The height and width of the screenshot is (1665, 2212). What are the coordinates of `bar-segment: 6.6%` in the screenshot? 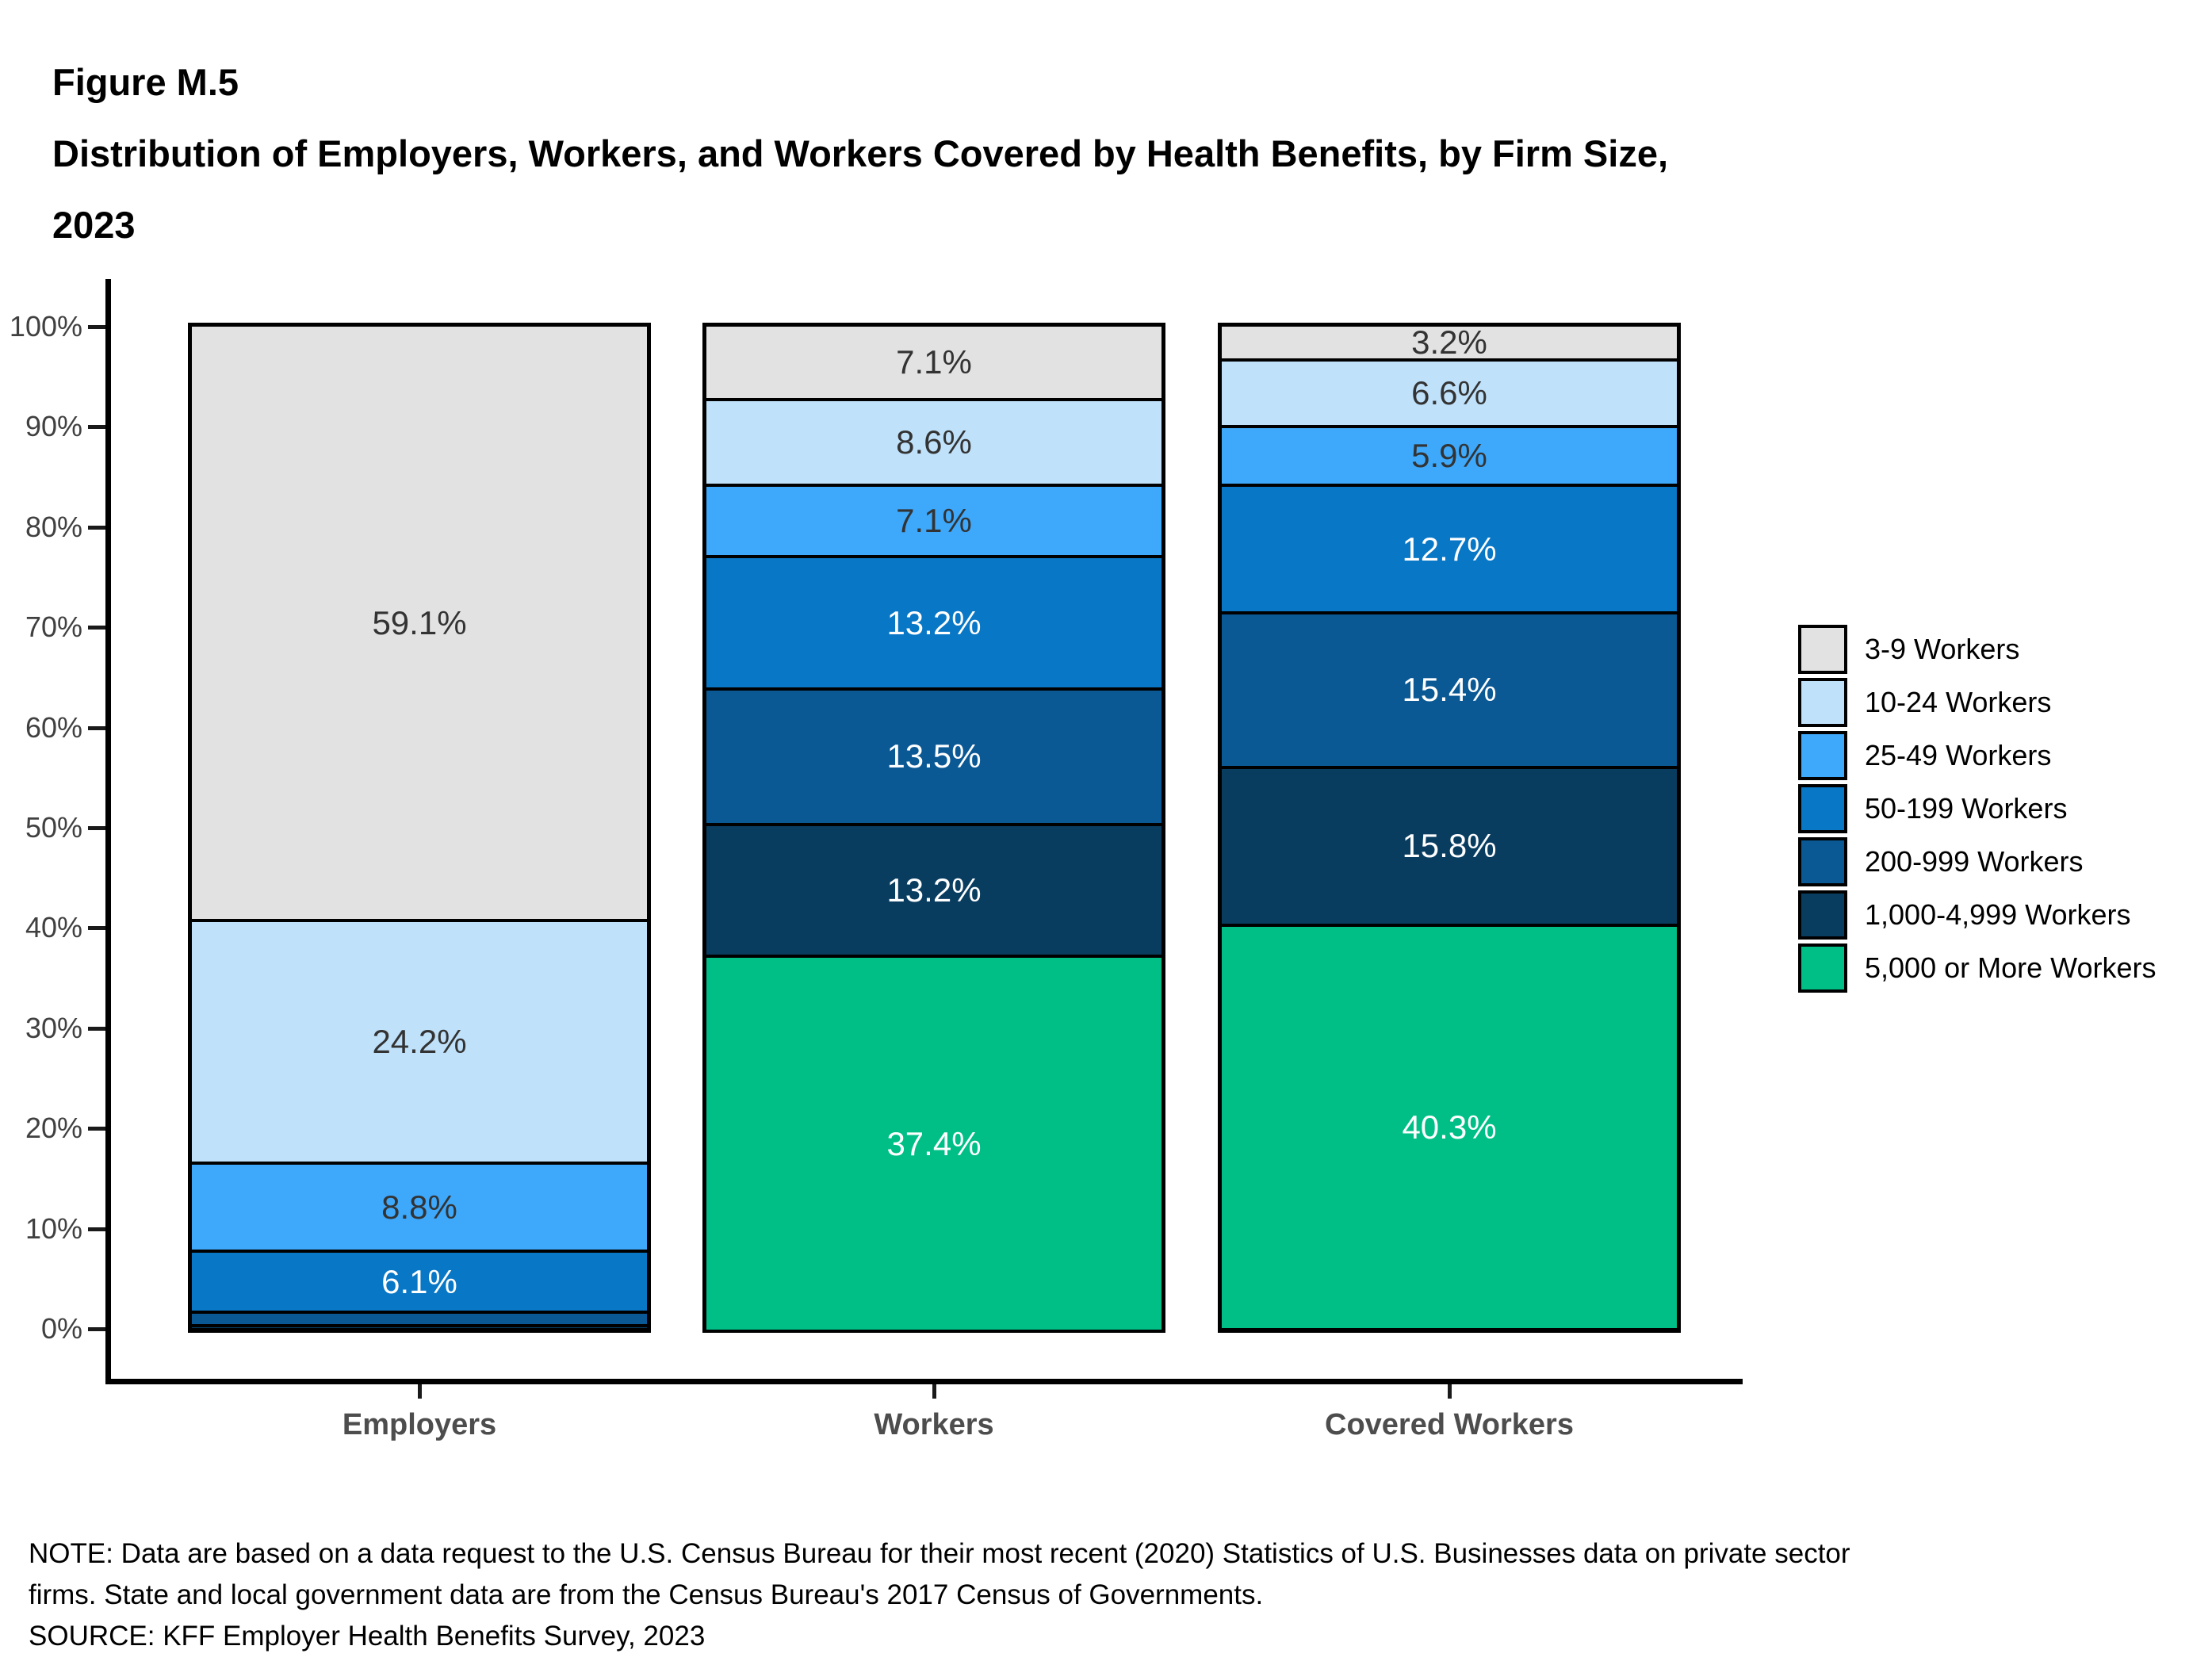 It's located at (1450, 391).